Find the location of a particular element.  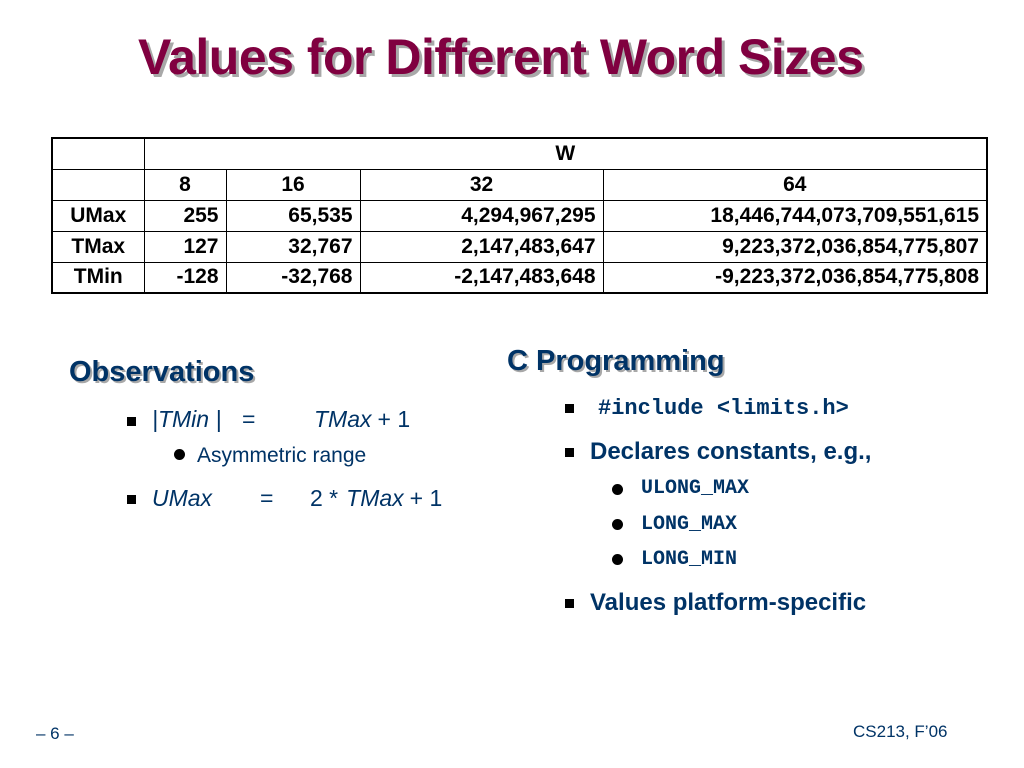

column-header: 64 is located at coordinates (795, 184).